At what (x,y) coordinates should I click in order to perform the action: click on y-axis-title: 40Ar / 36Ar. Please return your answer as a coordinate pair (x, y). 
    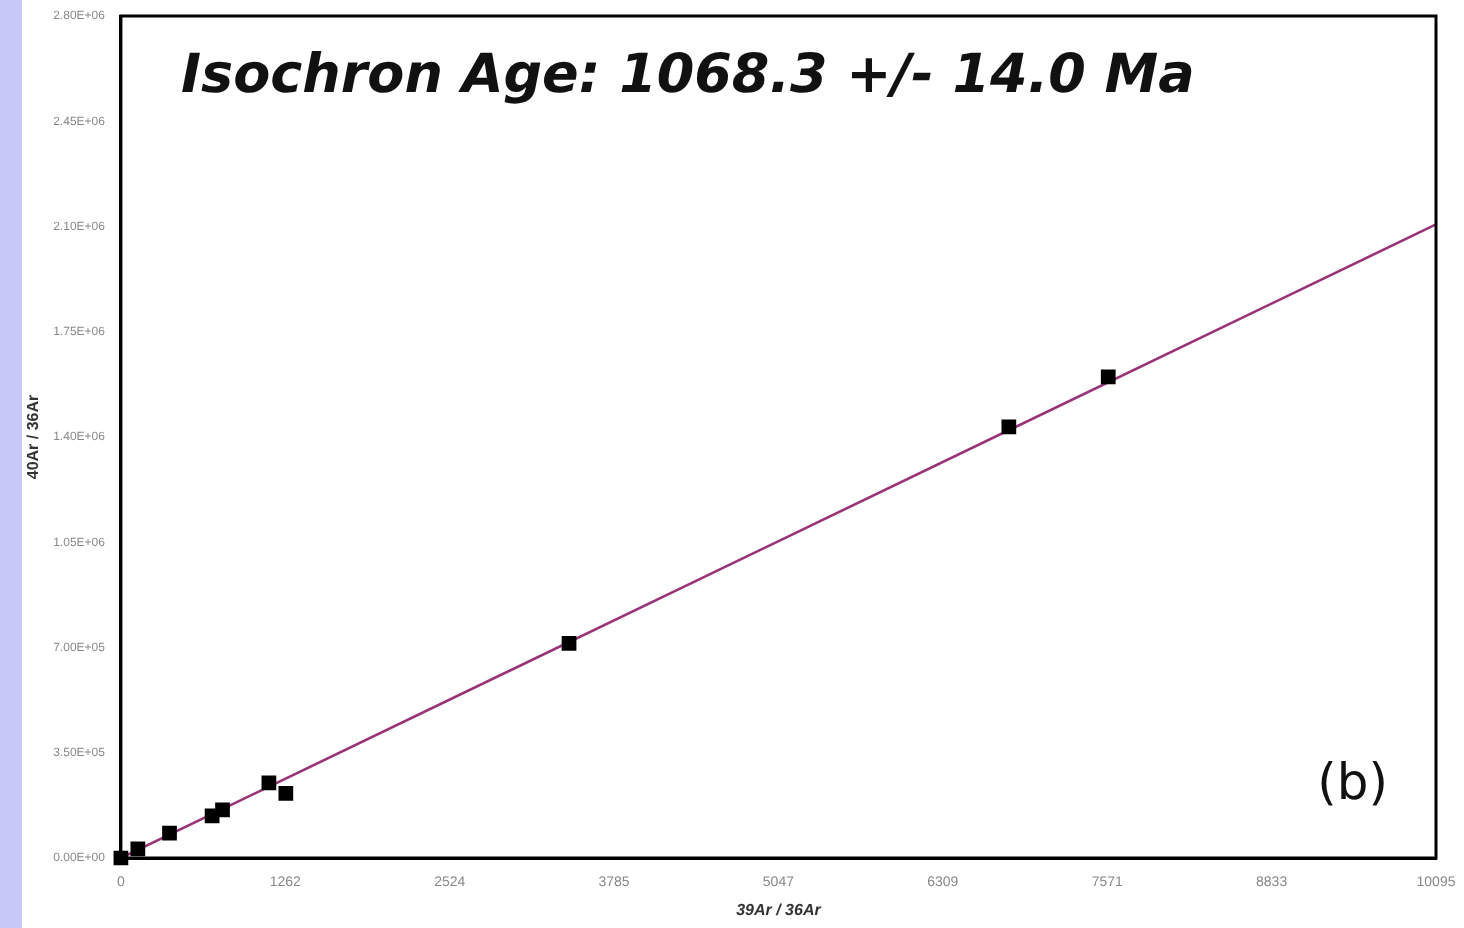
    Looking at the image, I should click on (33, 437).